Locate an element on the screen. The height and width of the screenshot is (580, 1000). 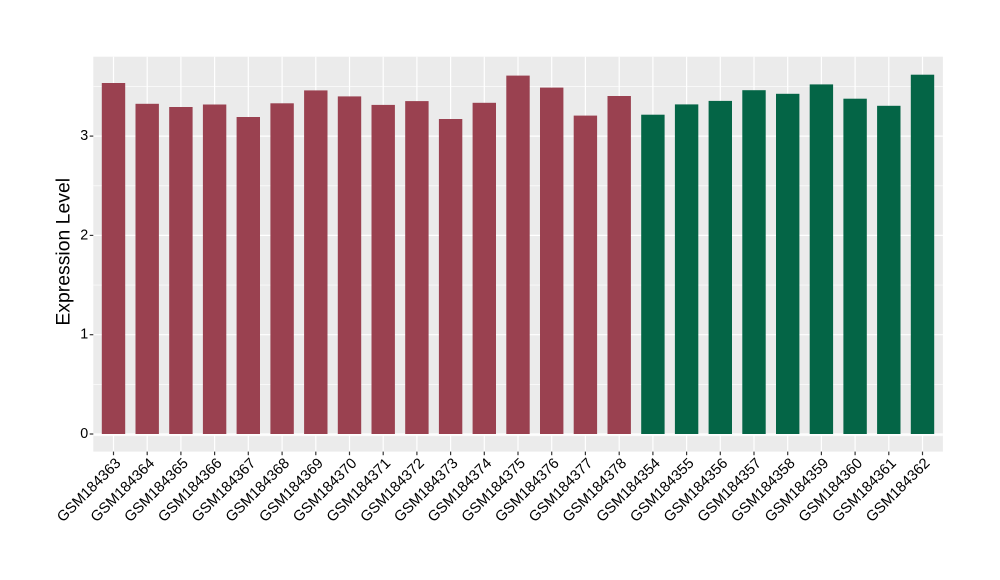
svg-text: 3 is located at coordinates (84, 136).